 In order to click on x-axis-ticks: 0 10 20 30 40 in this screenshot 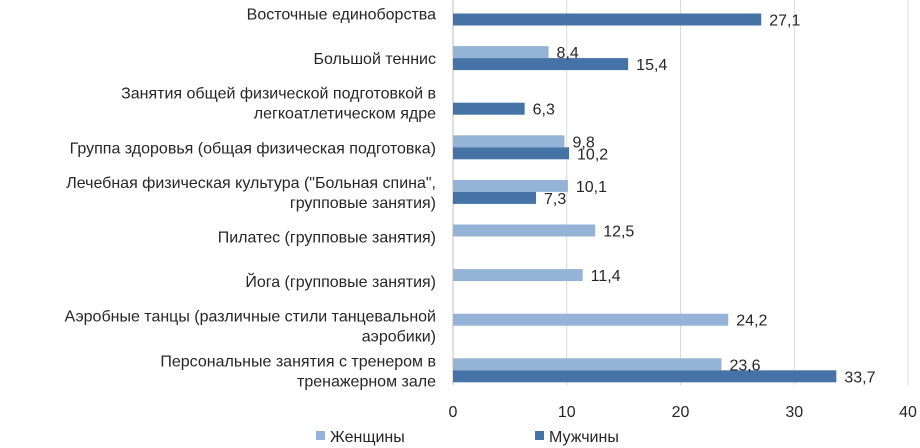, I will do `click(683, 412)`.